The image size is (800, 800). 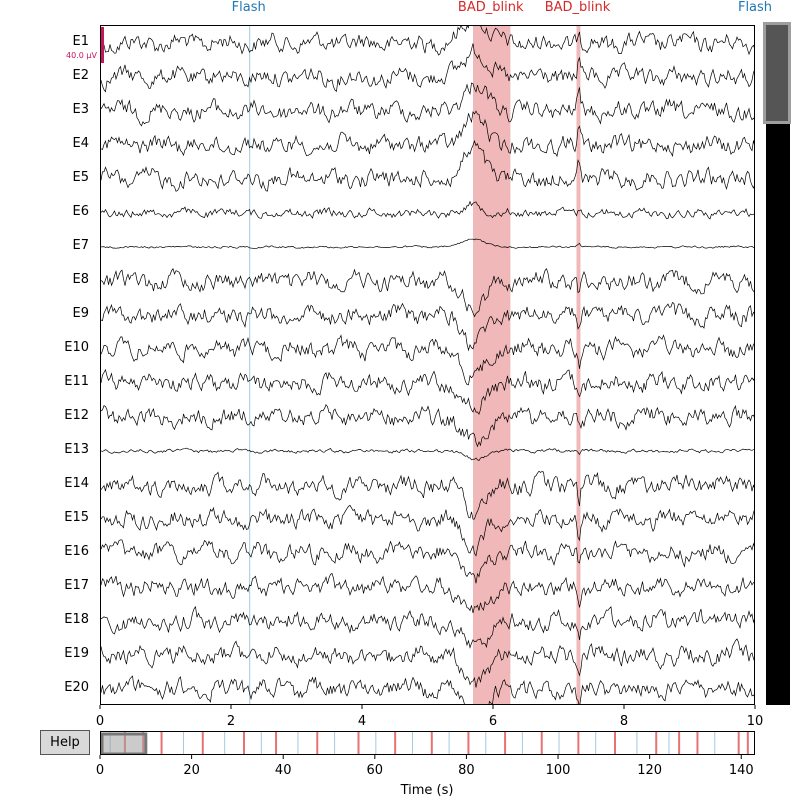 I want to click on trace-E2, so click(x=428, y=68).